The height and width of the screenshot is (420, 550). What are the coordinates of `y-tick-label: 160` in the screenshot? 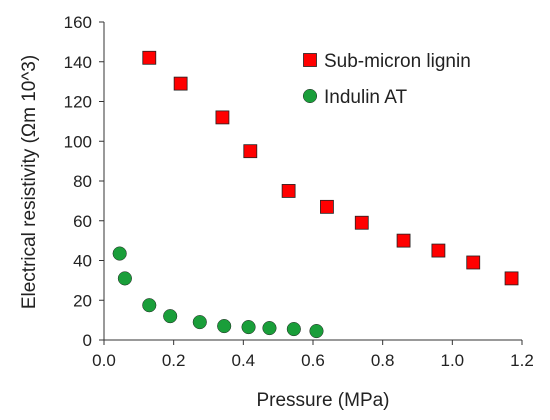 It's located at (78, 22).